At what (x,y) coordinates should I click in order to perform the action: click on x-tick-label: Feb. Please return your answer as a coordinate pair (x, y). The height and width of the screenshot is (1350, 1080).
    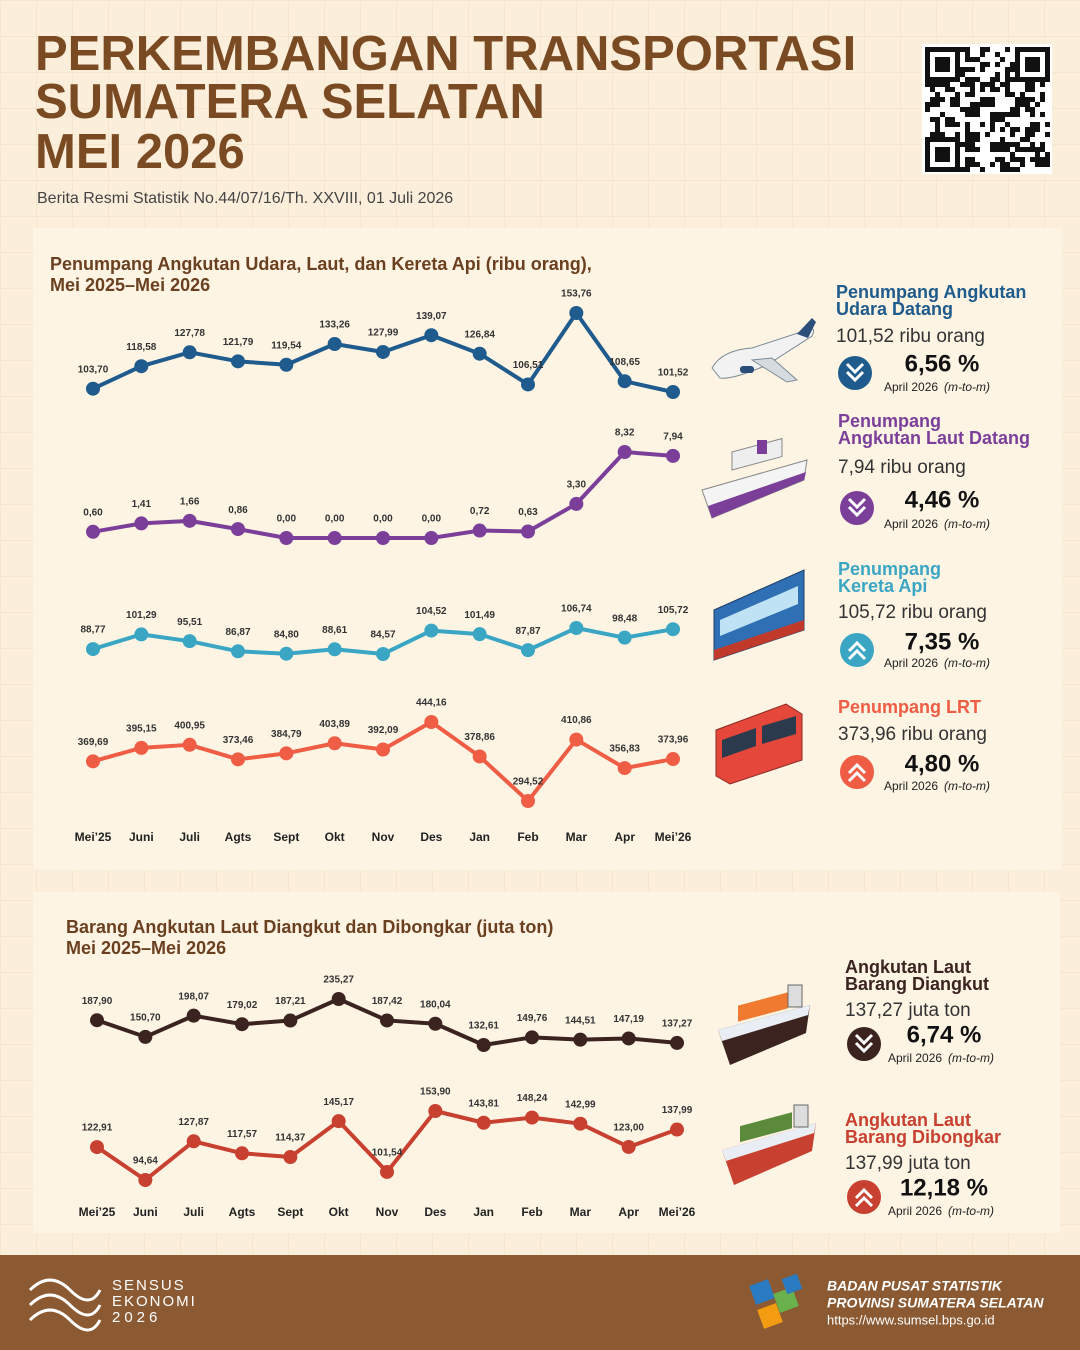
    Looking at the image, I should click on (531, 1212).